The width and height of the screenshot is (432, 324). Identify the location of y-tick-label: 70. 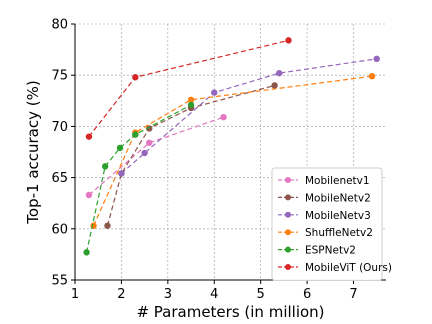
(59, 127).